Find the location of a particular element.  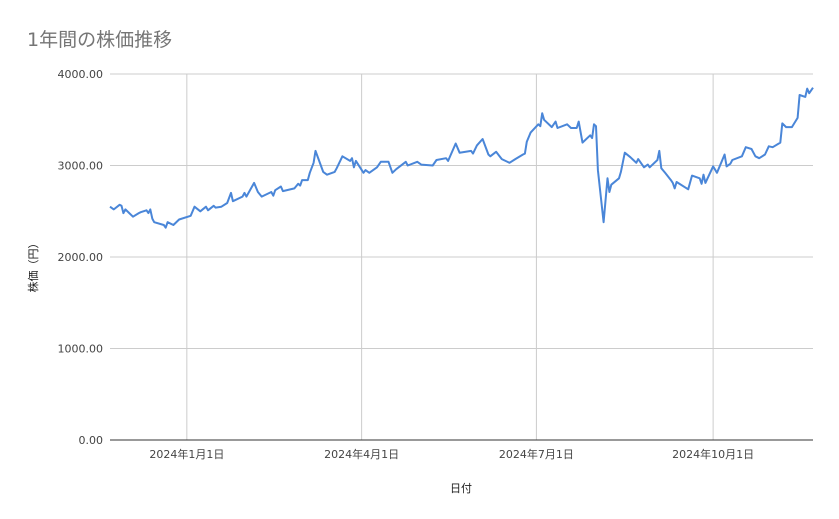

chart-title: 1年間の株価推移 is located at coordinates (100, 40).